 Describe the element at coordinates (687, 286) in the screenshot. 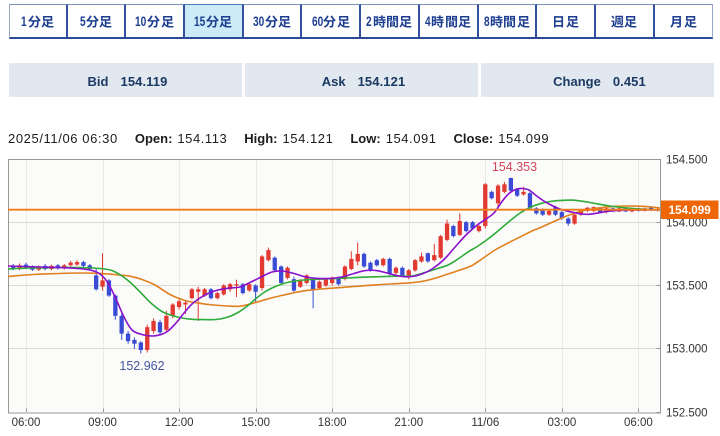

I see `svg-text: 153.500` at that location.